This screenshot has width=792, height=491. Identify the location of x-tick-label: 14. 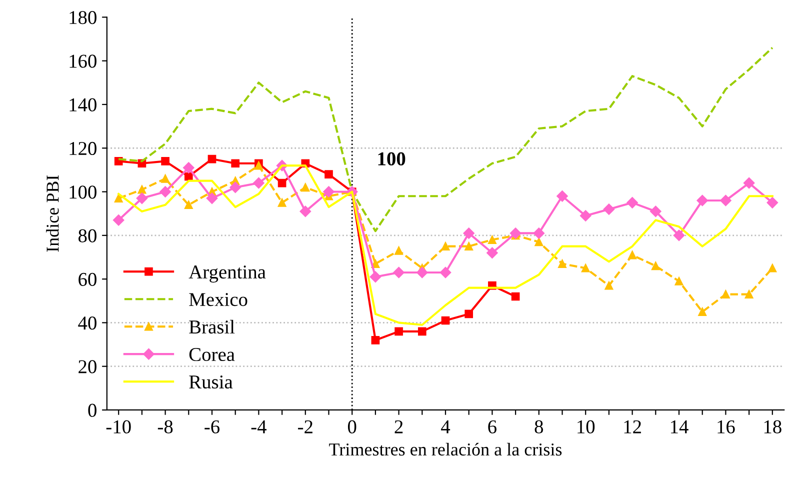
(679, 427).